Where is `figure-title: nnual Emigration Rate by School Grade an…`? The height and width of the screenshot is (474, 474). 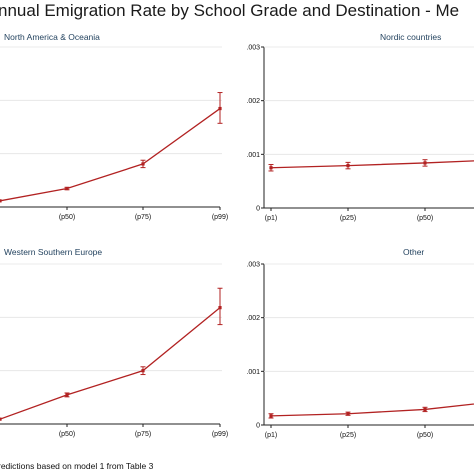 figure-title: nnual Emigration Rate by School Grade an… is located at coordinates (229, 10).